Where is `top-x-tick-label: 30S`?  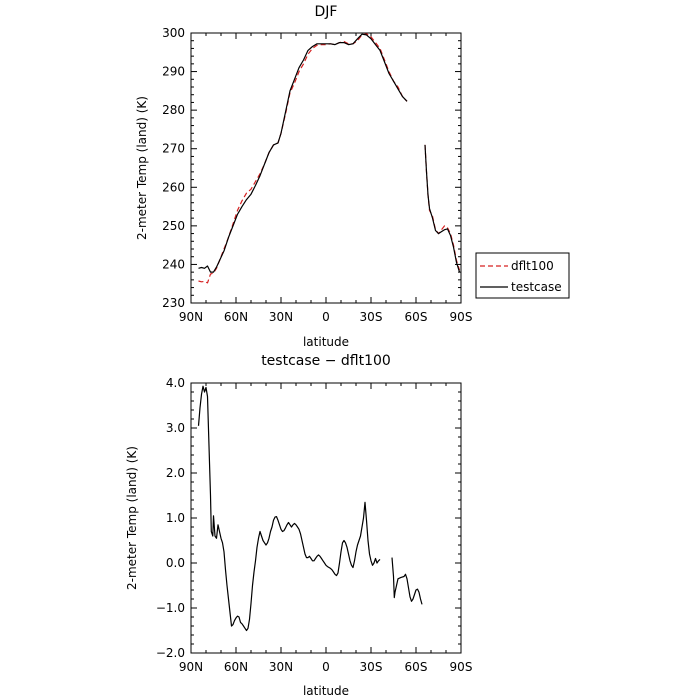
top-x-tick-label: 30S is located at coordinates (371, 317).